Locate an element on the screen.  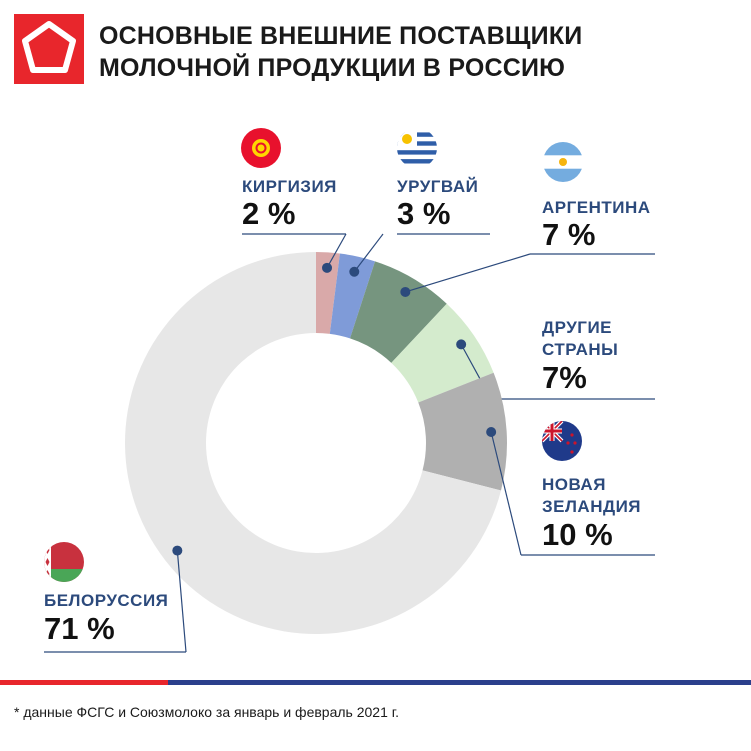
uruguay-flag-icon is located at coordinates (417, 148).